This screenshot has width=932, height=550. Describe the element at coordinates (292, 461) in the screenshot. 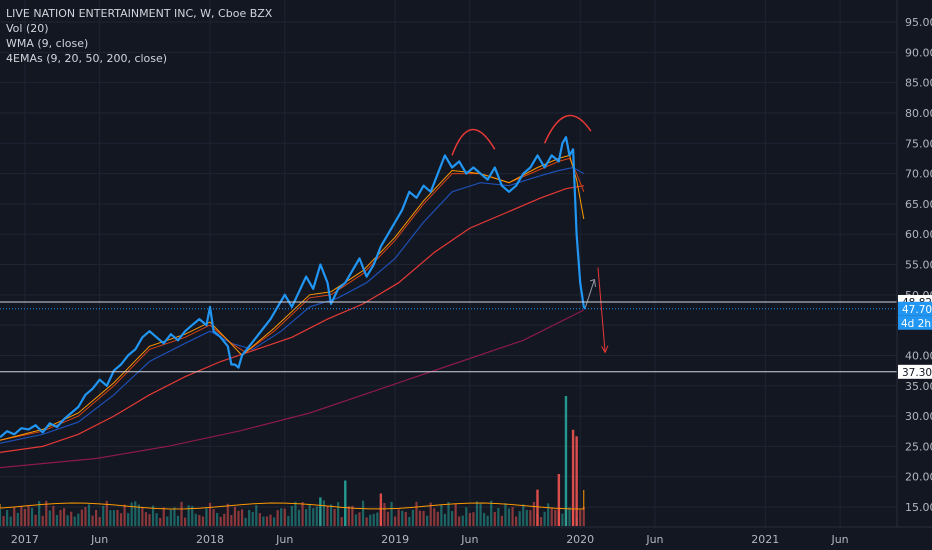

I see `volume-bars` at that location.